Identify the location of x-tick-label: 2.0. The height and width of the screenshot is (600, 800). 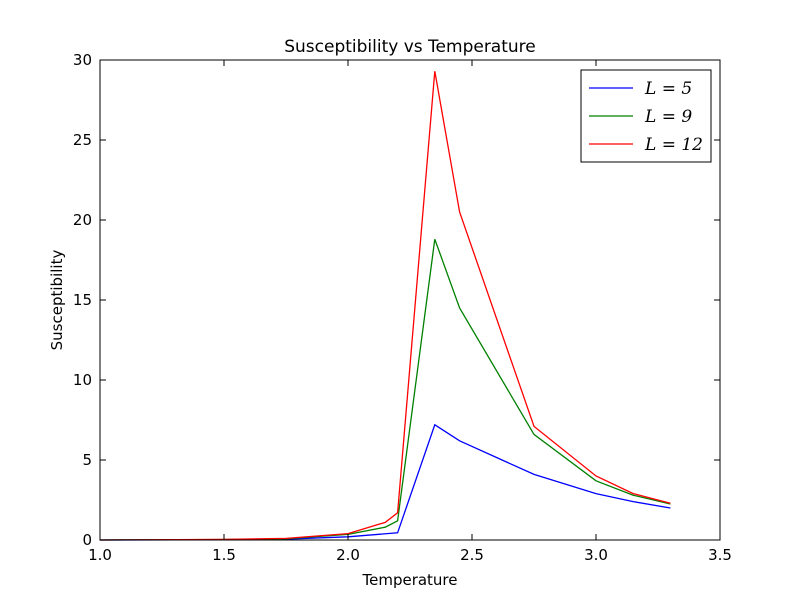
(348, 555).